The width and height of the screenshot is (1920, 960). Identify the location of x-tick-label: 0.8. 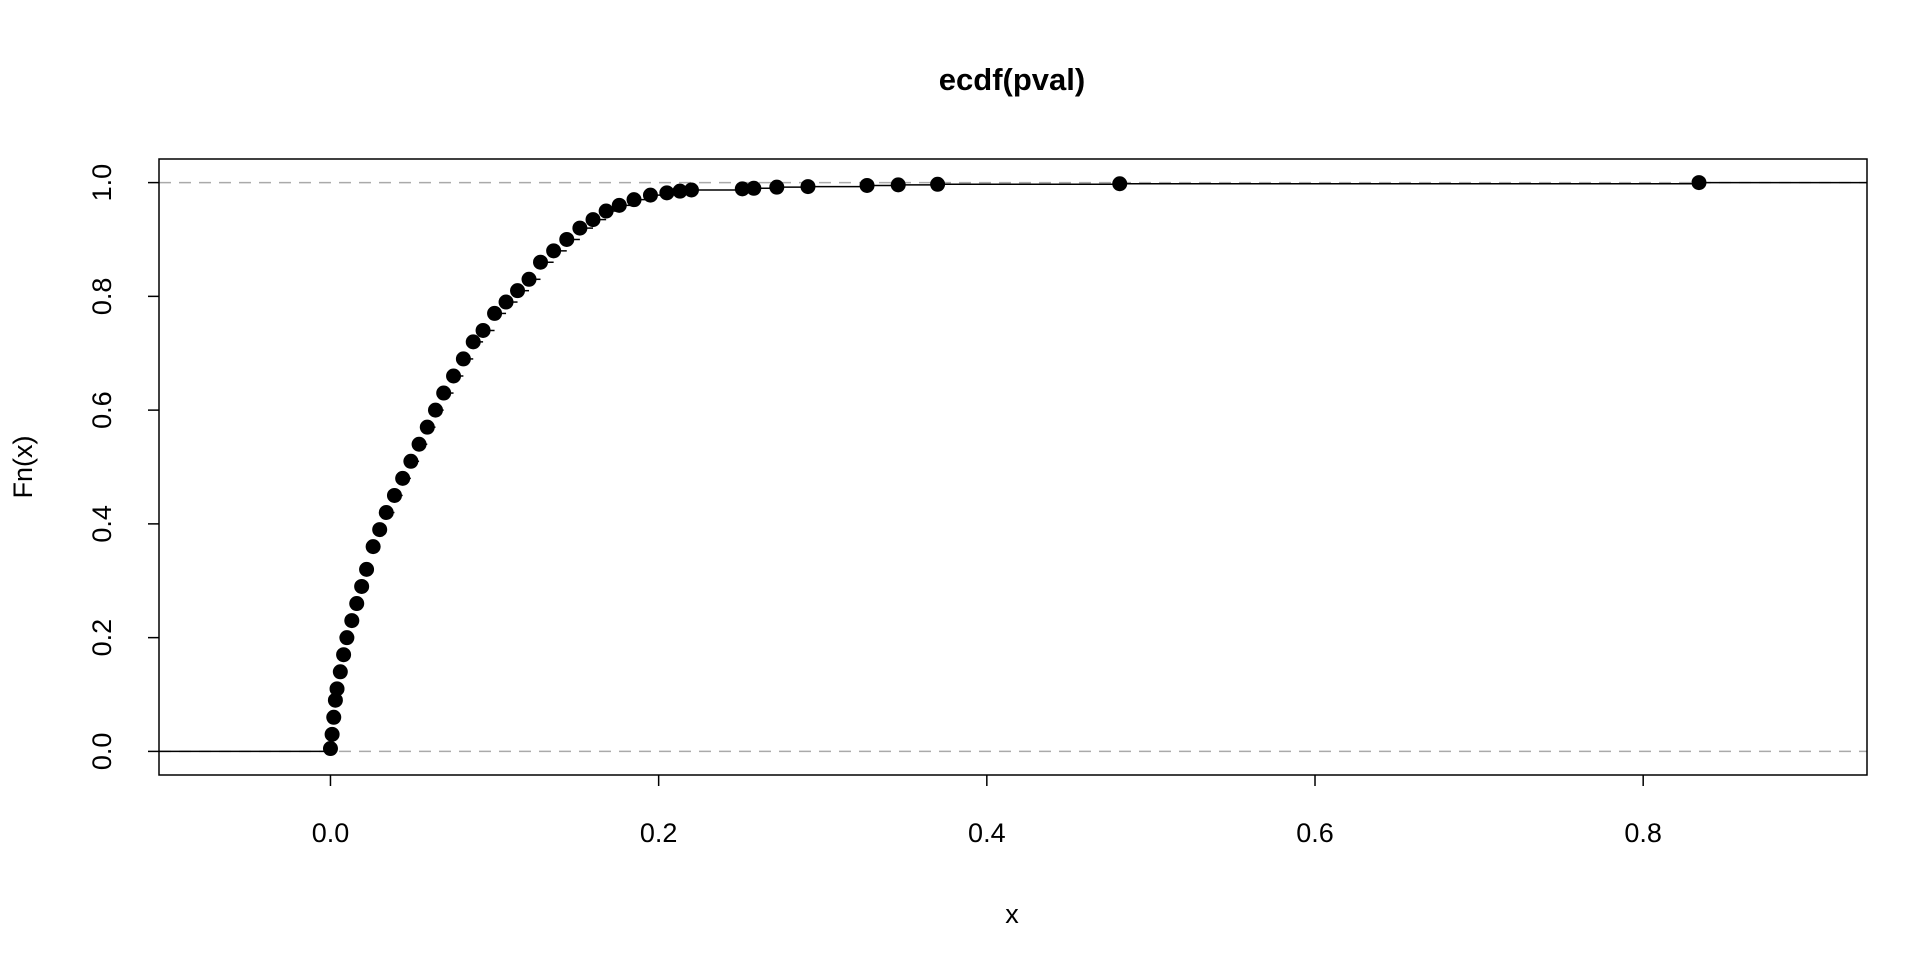
(1643, 833).